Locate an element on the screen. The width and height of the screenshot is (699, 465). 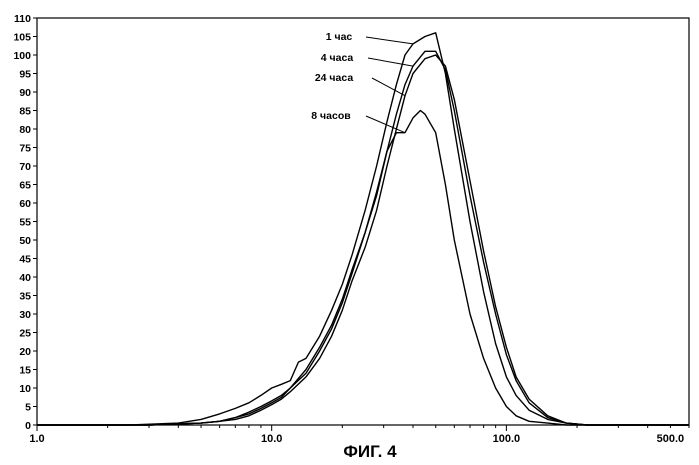
x-axis: 1.0 10.0 100.0 500.0 is located at coordinates (359, 435).